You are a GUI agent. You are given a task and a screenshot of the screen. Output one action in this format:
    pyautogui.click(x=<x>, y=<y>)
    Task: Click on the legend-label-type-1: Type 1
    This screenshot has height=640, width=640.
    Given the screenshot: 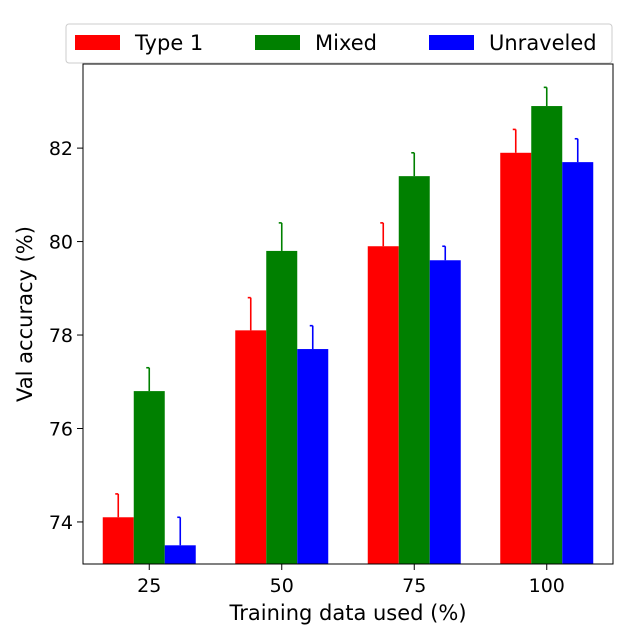 What is the action you would take?
    pyautogui.click(x=168, y=43)
    